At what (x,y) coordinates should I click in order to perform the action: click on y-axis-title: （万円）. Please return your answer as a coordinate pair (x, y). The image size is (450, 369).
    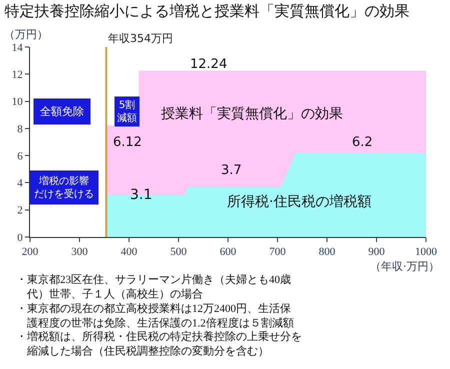
    Looking at the image, I should click on (26, 34).